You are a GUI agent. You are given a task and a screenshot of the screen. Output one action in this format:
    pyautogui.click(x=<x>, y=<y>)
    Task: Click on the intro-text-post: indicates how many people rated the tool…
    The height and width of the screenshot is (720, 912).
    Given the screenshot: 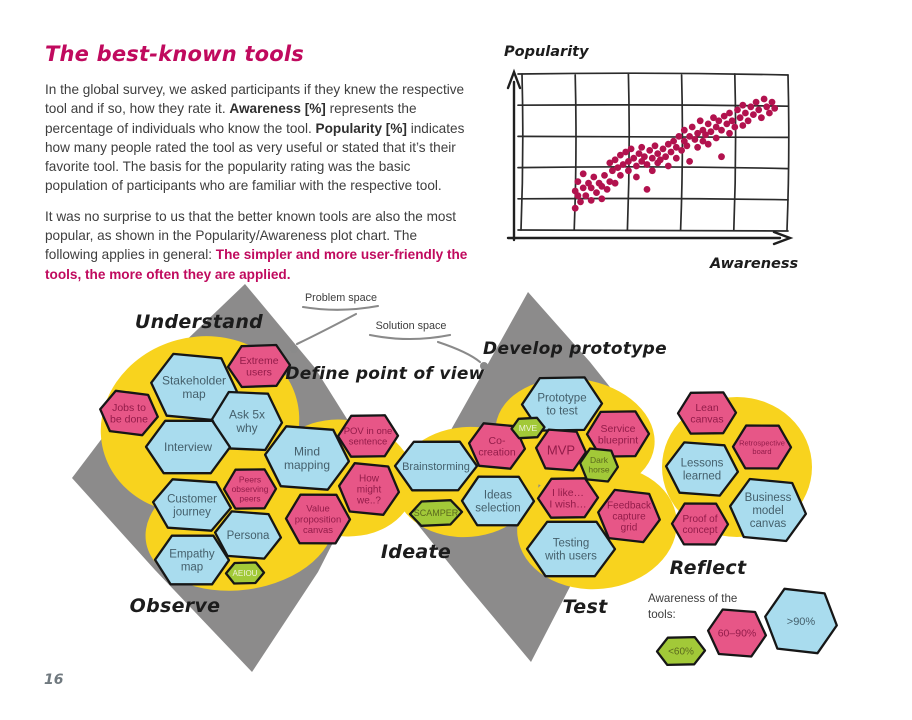 What is the action you would take?
    pyautogui.click(x=255, y=157)
    